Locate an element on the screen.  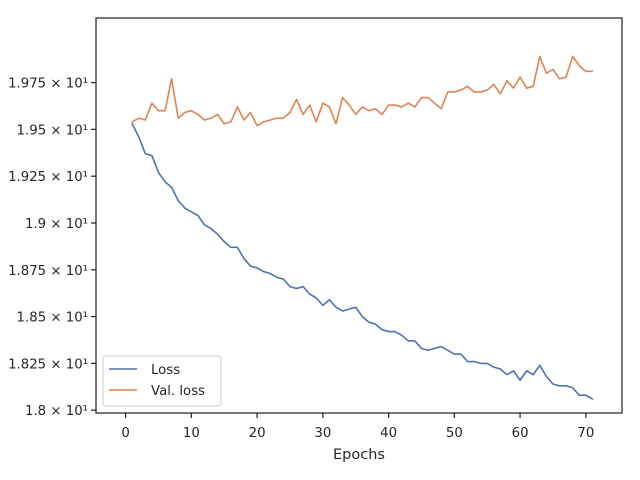
x-axis-title: Epochs is located at coordinates (359, 455).